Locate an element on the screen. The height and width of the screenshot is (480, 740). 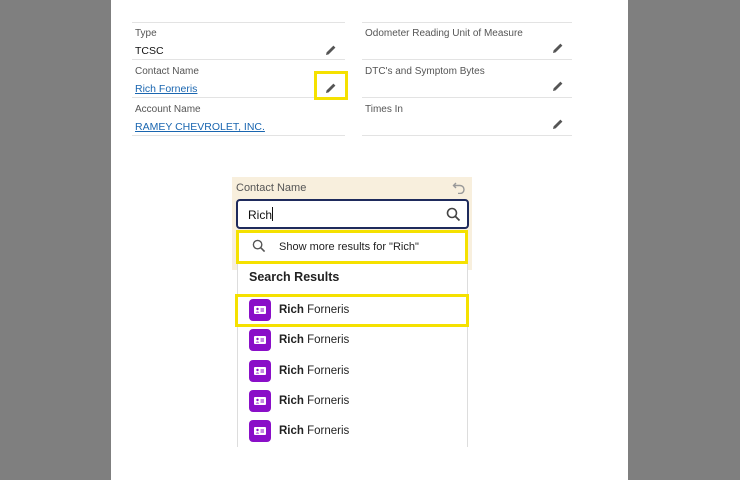
field-times-in: Times In is located at coordinates (467, 117).